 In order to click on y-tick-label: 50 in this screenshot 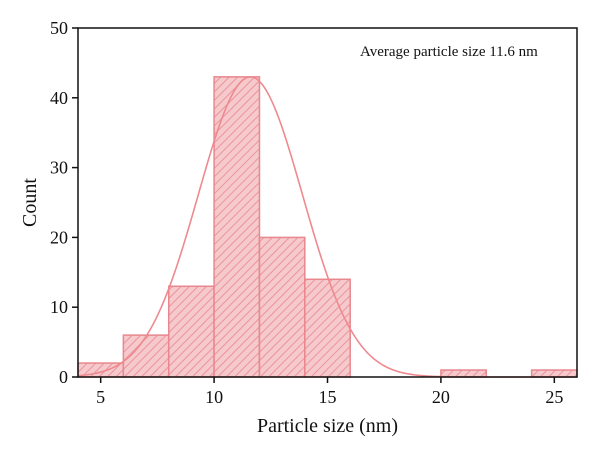, I will do `click(59, 28)`.